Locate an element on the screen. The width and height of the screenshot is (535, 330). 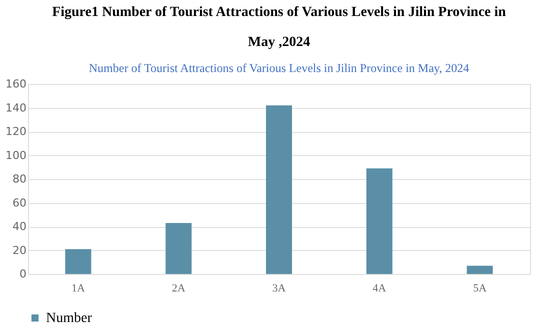
x-tick-label: 1A is located at coordinates (78, 288).